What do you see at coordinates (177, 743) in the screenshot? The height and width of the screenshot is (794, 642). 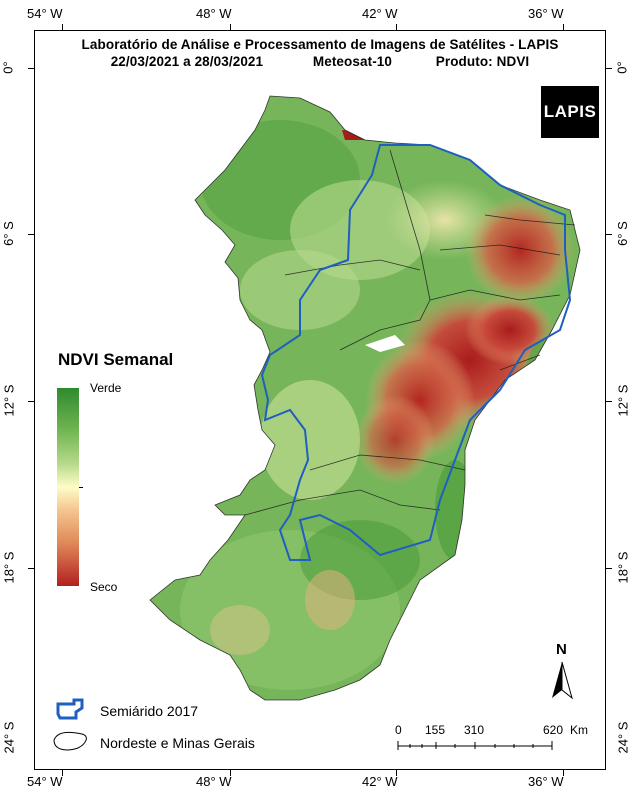 I see `legend-region-label: Nordeste e Minas Gerais` at bounding box center [177, 743].